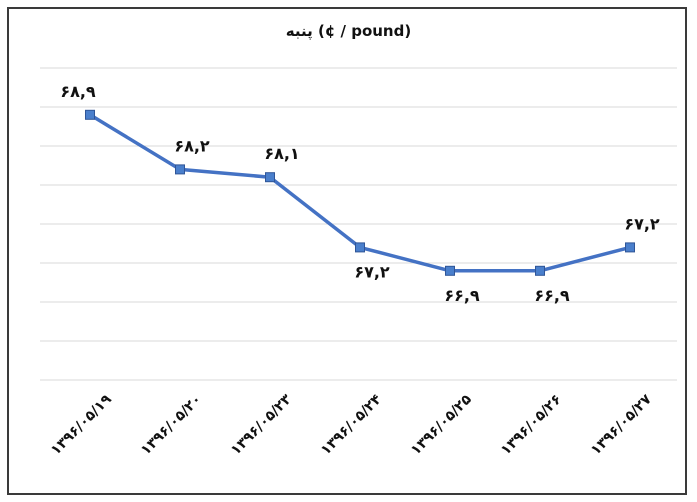 The height and width of the screenshot is (502, 697). I want to click on x-tick-label: ۱۳۹۶/۰۵/۲۳, so click(261, 424).